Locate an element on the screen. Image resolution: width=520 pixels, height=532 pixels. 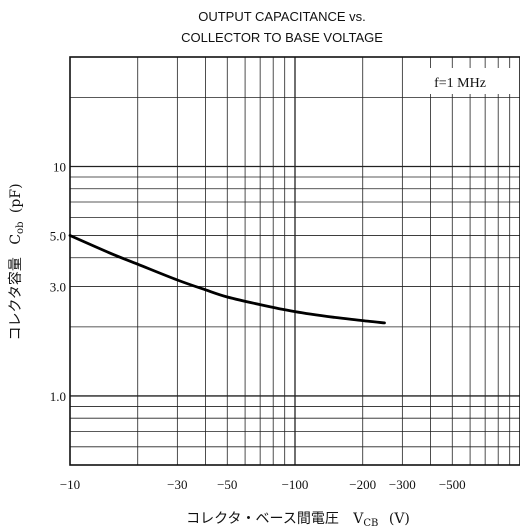
series-layer is located at coordinates (227, 279).